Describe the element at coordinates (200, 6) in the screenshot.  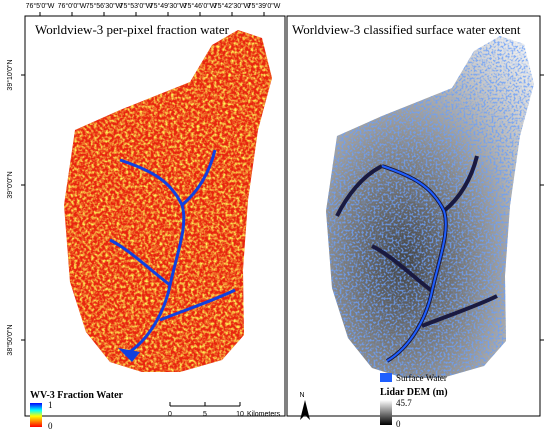
I see `longitude-label: 75°46'0"W` at that location.